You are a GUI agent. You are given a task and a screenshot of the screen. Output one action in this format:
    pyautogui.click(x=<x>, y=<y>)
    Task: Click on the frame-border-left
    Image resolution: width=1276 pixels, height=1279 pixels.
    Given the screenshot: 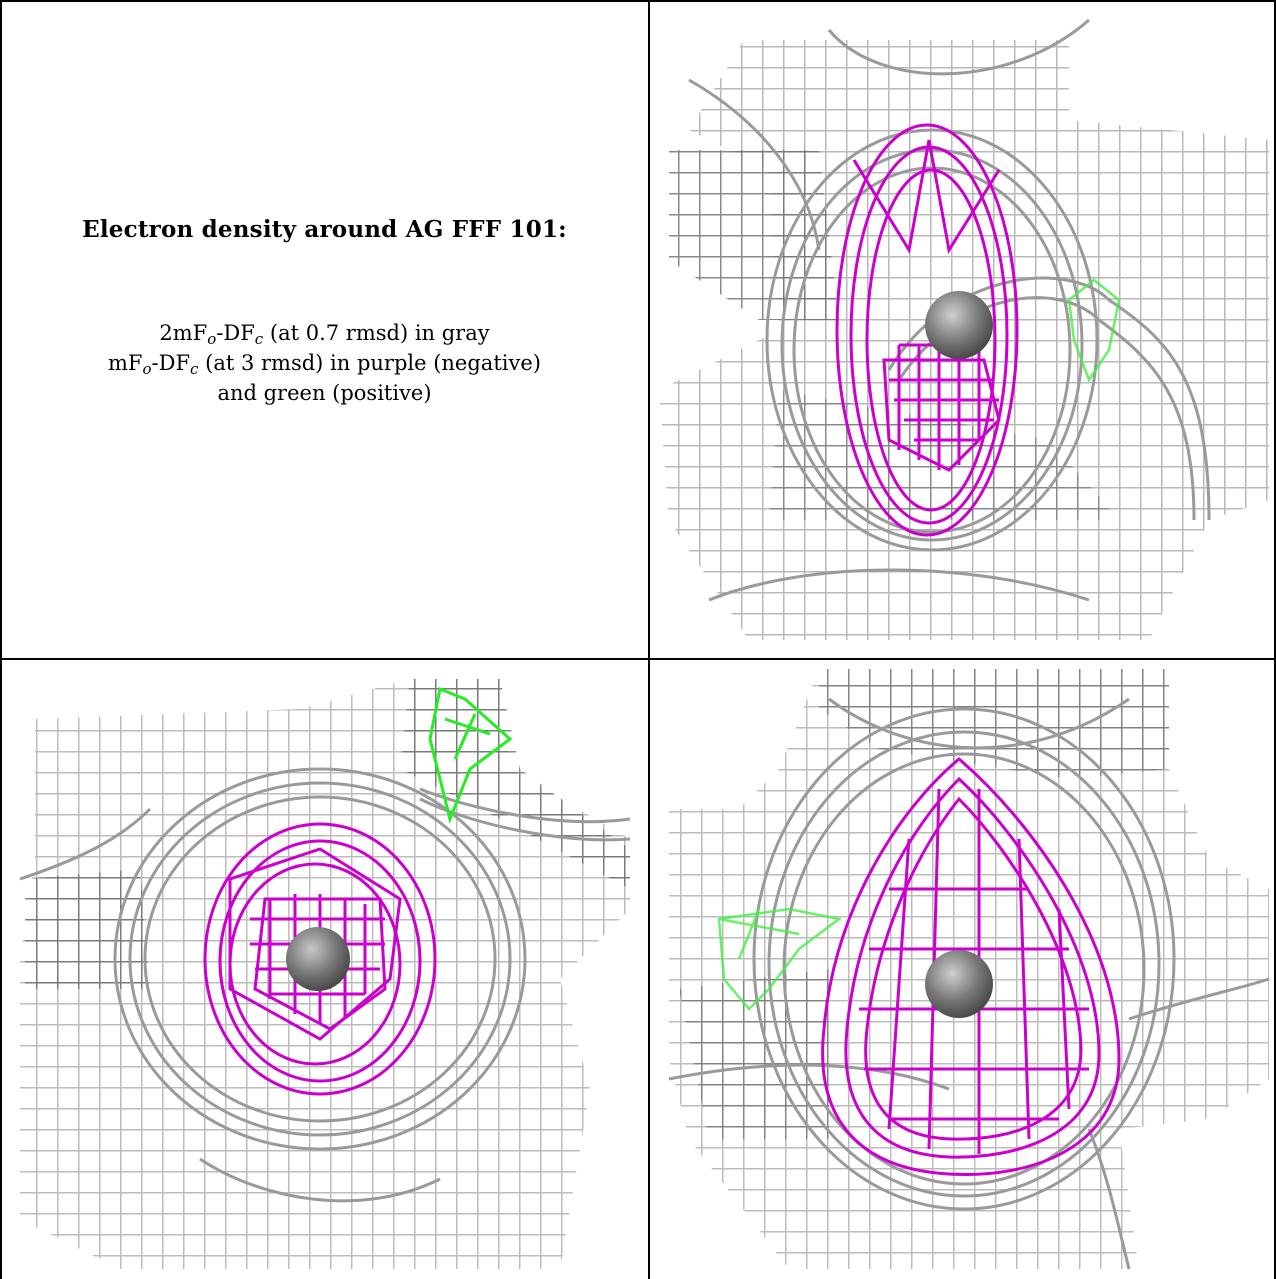 What is the action you would take?
    pyautogui.click(x=1, y=639)
    